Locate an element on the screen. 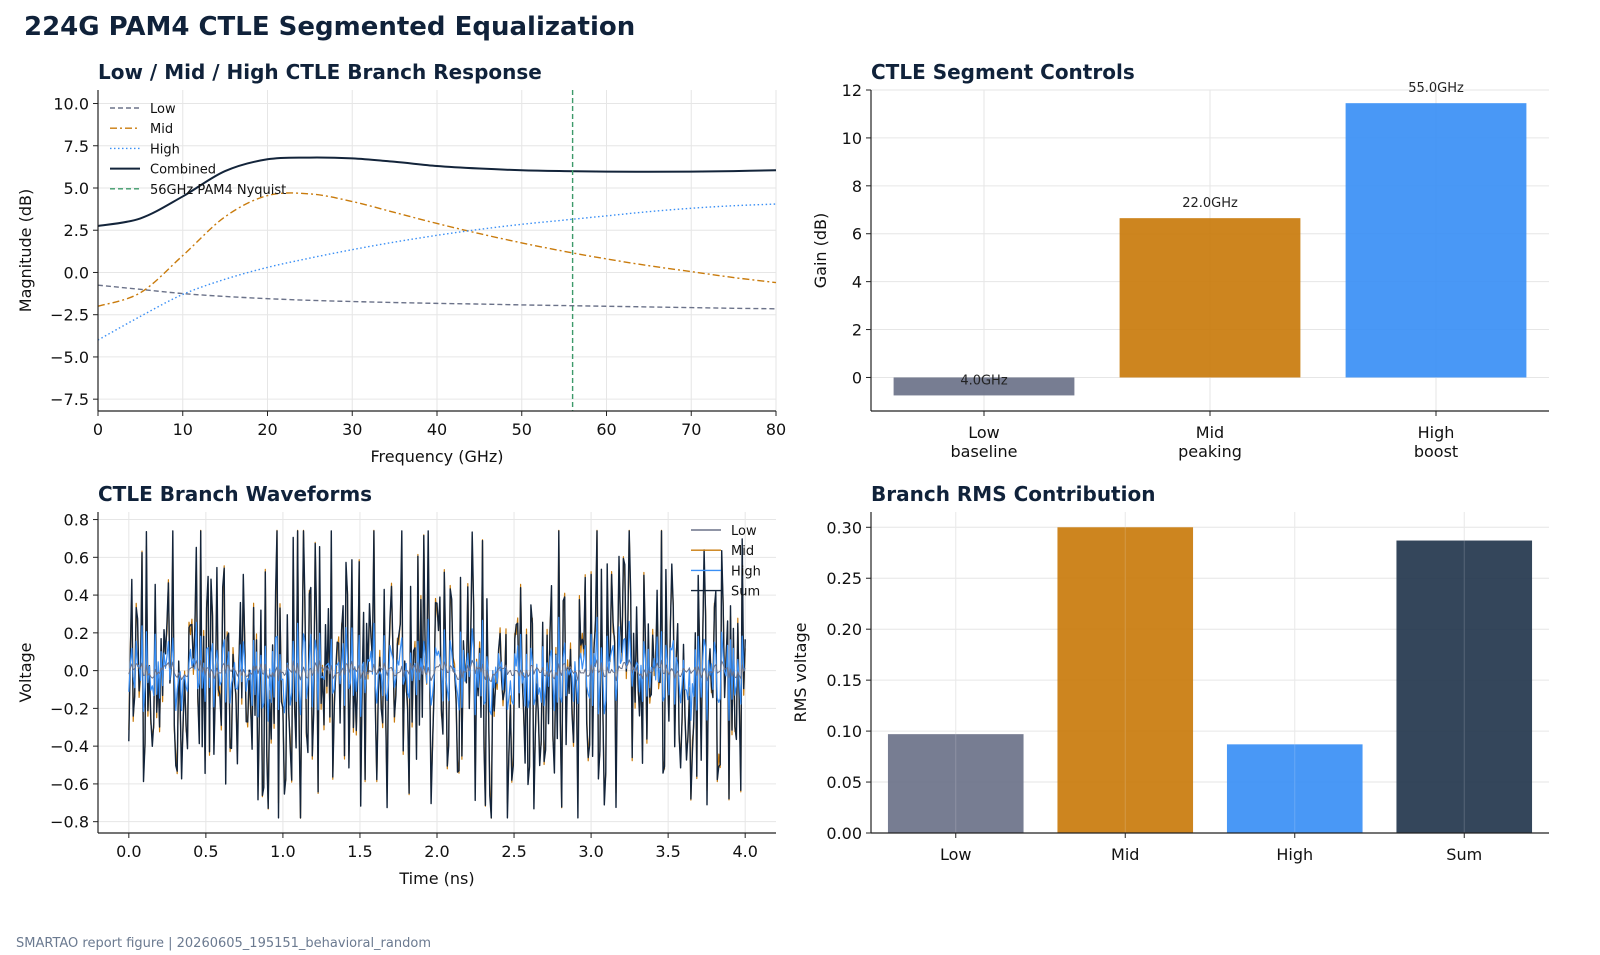 This screenshot has height=955, width=1600. legend-label: Sum is located at coordinates (745, 592).